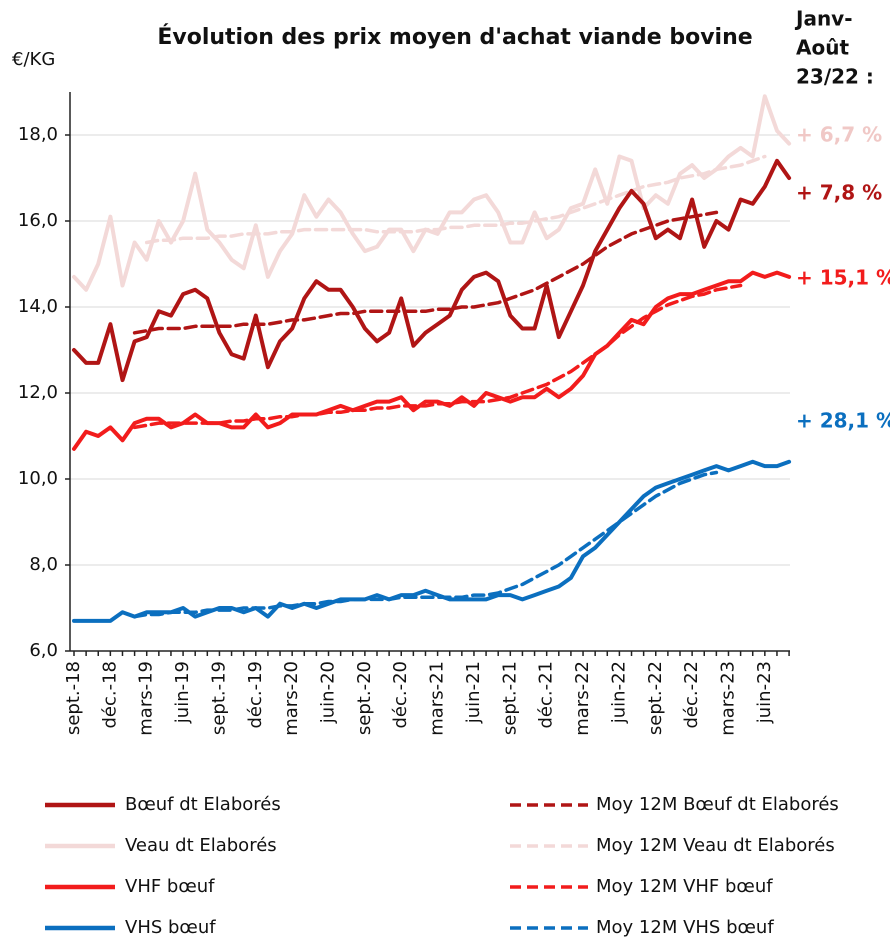 This screenshot has width=890, height=941. I want to click on x-tick-label: juin-19, so click(182, 692).